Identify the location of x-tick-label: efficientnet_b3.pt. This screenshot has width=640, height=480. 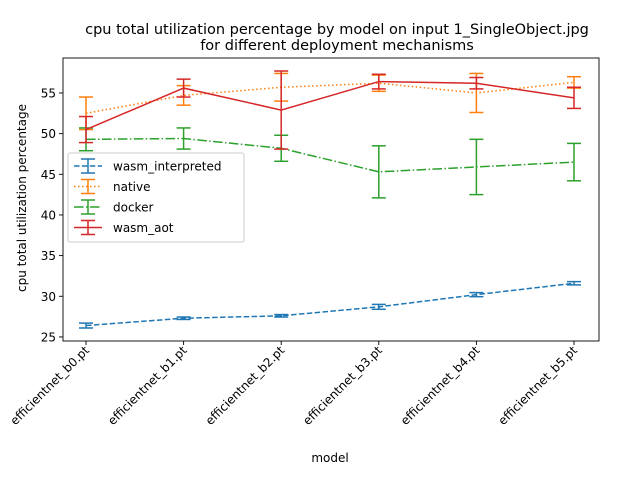
(342, 385).